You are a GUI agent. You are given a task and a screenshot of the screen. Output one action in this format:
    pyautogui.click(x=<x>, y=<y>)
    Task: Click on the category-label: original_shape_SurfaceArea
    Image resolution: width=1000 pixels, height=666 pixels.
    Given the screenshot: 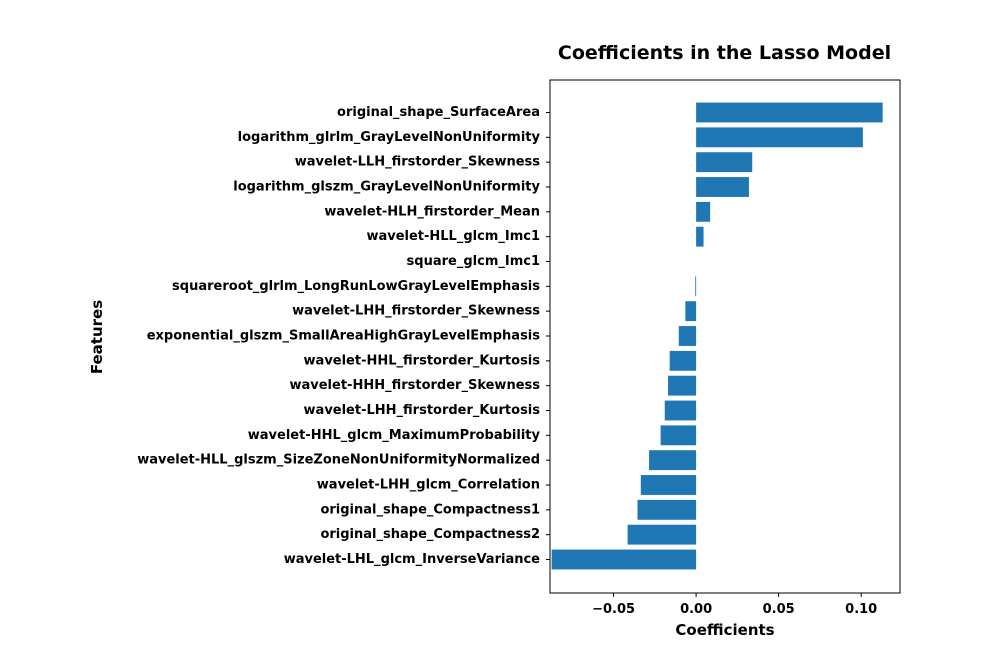 What is the action you would take?
    pyautogui.click(x=438, y=112)
    